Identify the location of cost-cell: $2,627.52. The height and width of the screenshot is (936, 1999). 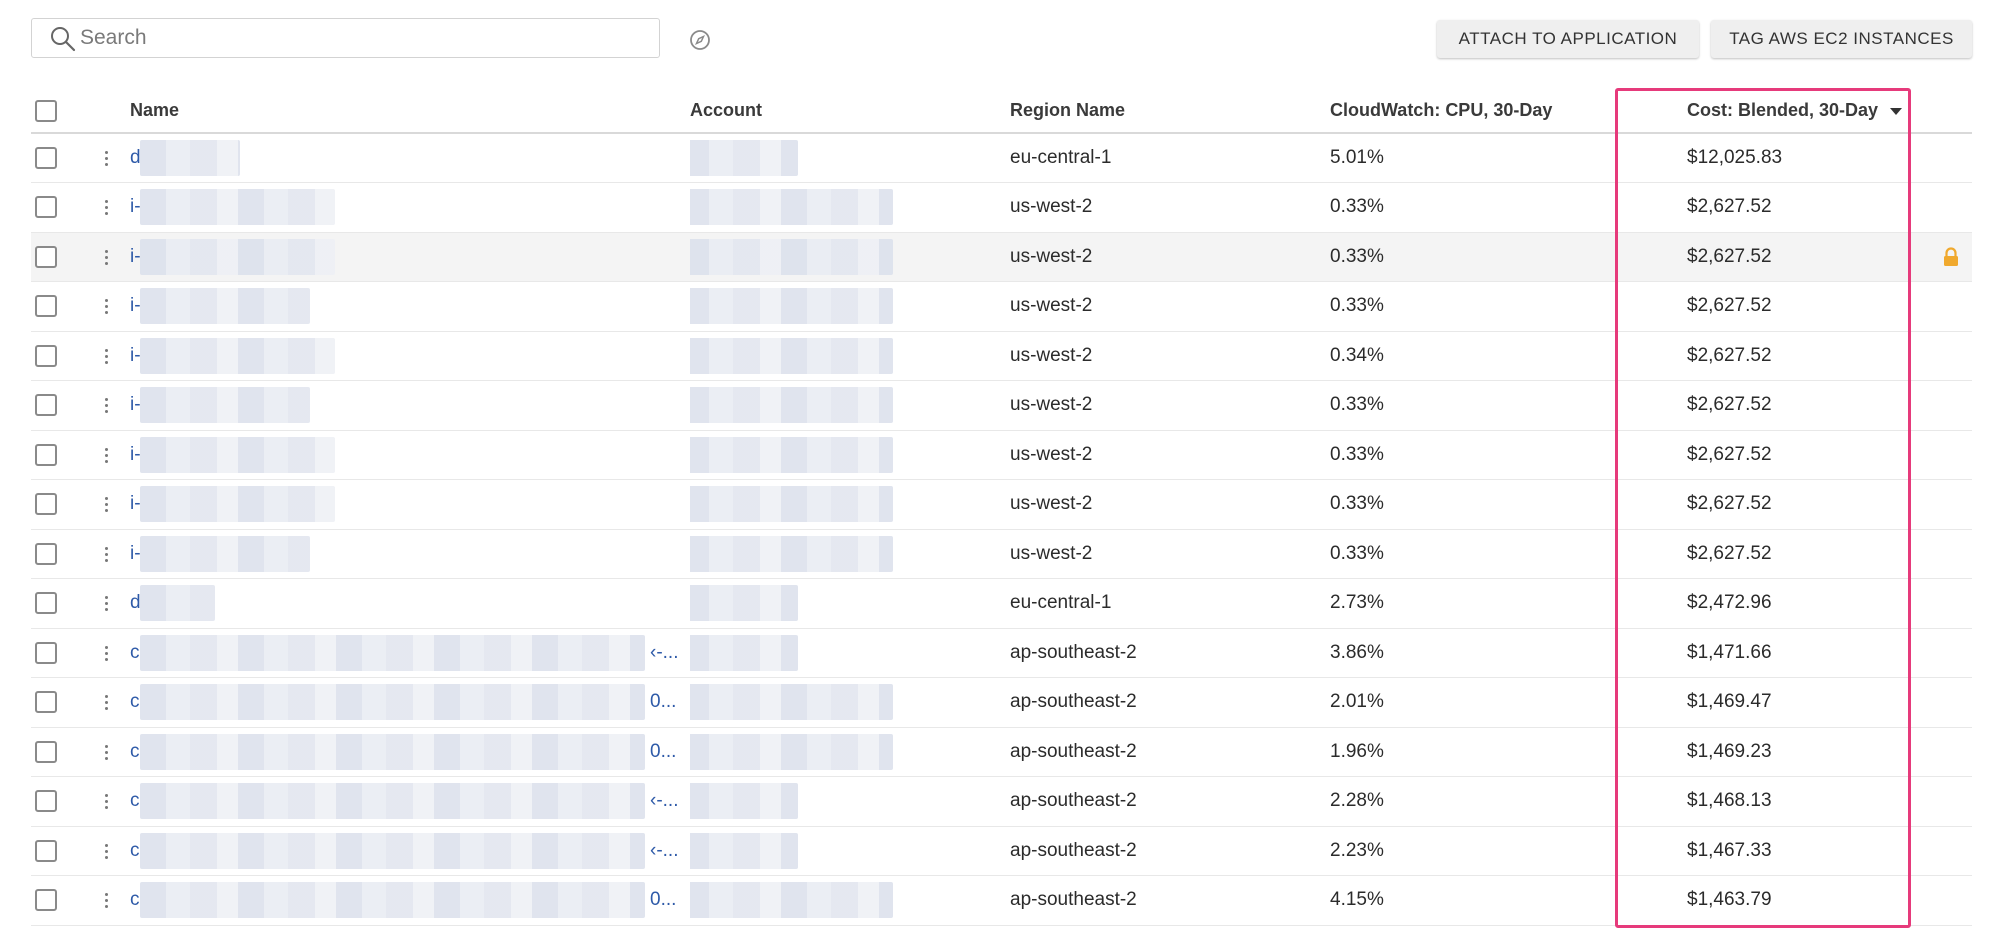
(1729, 256).